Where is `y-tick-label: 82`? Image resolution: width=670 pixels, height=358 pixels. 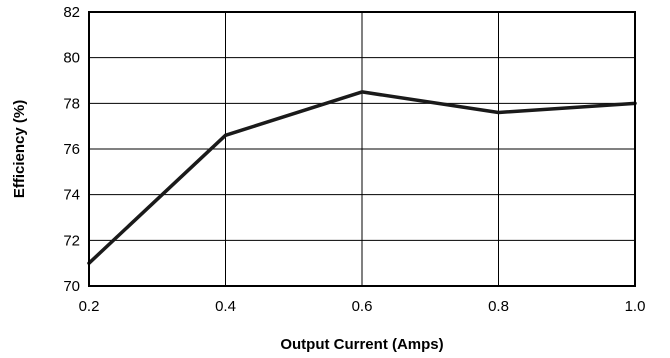 y-tick-label: 82 is located at coordinates (71, 12).